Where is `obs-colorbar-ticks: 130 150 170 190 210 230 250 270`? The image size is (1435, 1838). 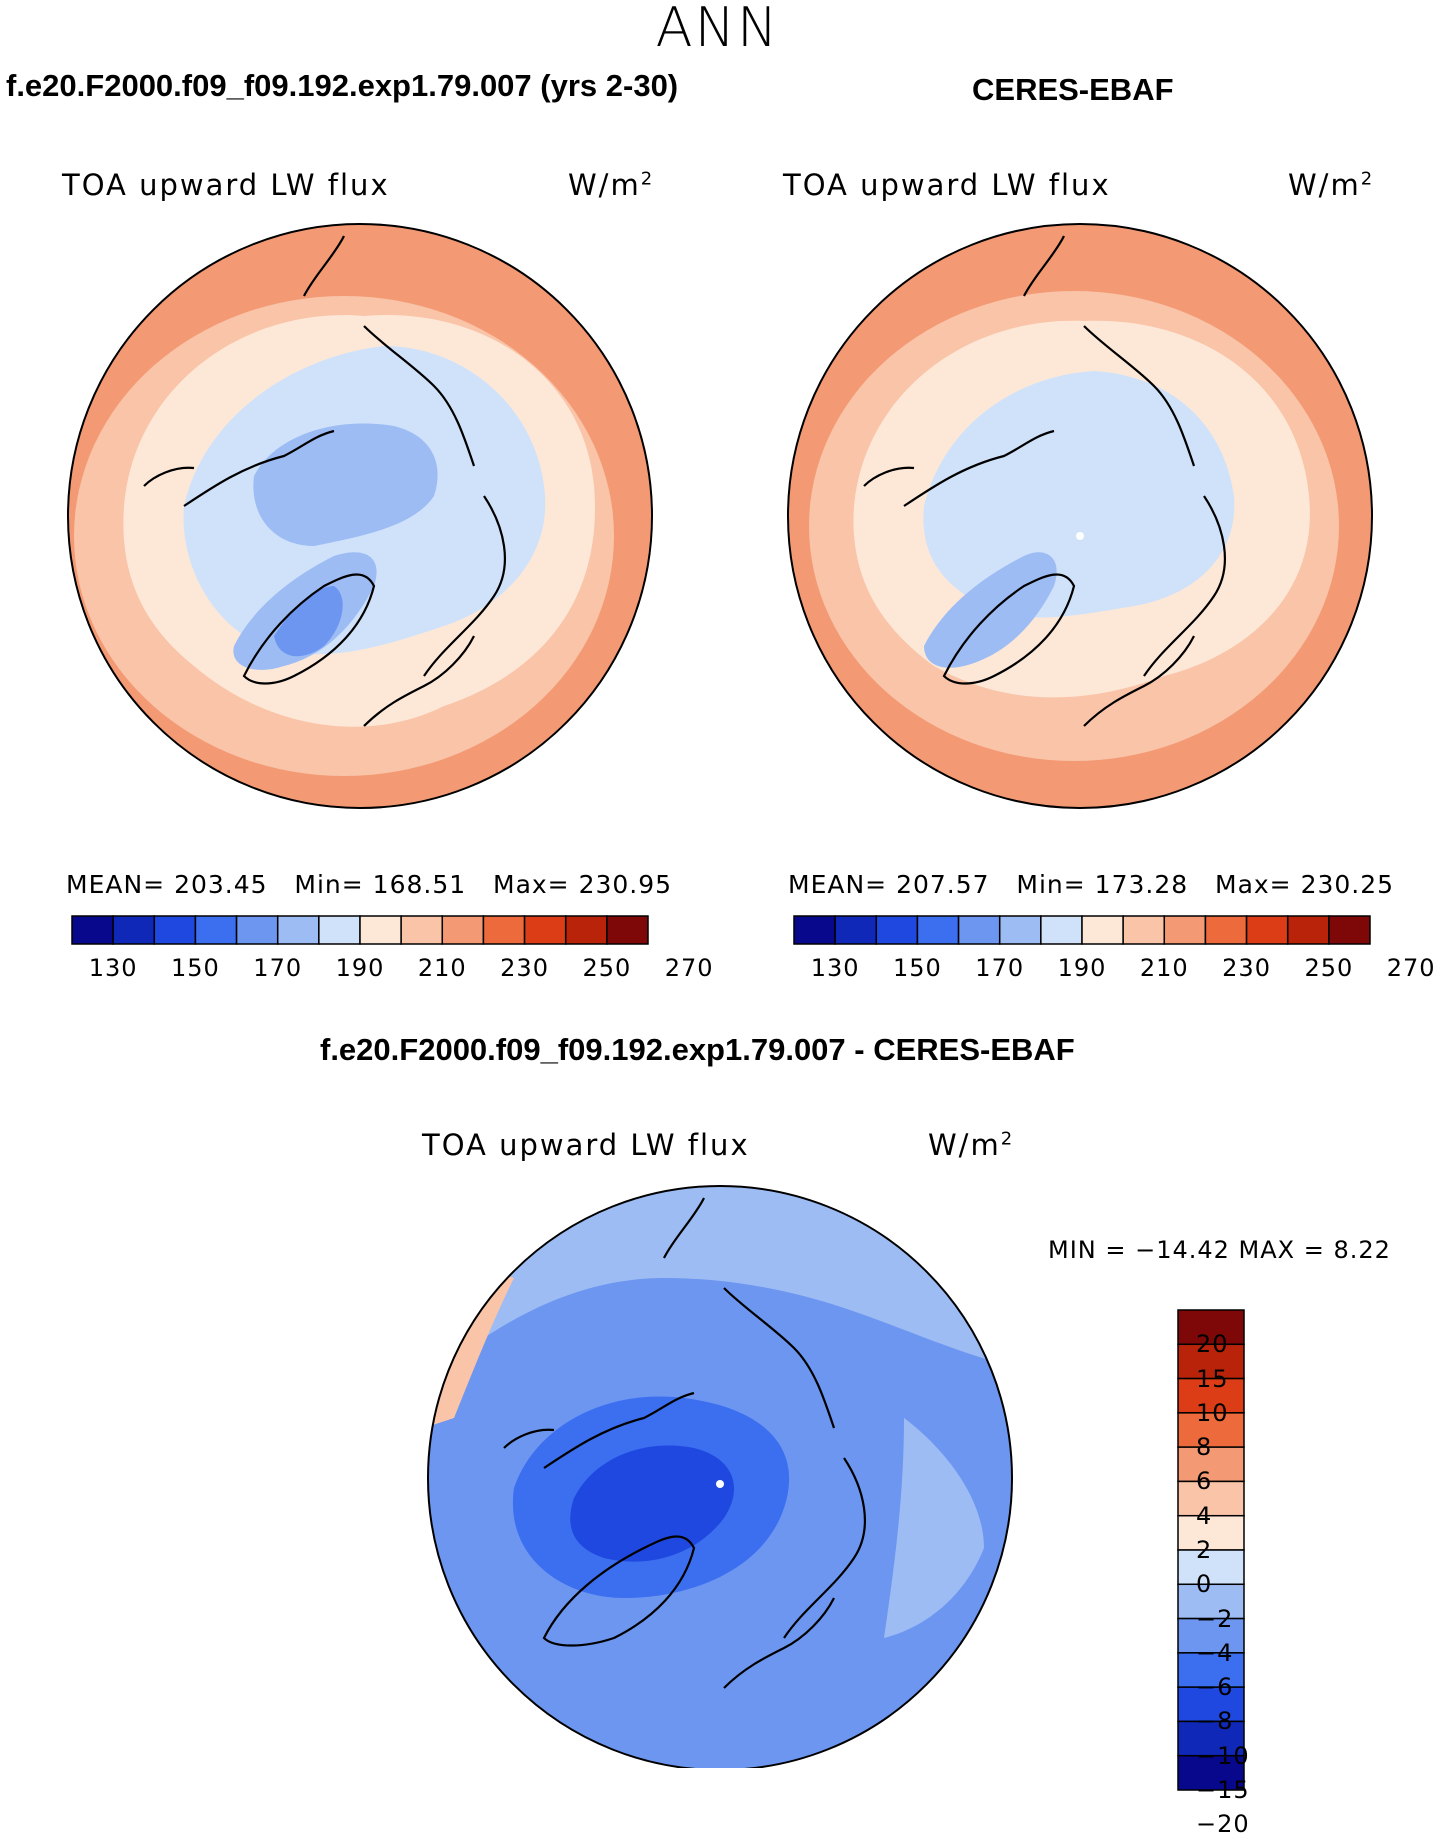
obs-colorbar-ticks: 130 150 170 190 210 230 250 270 is located at coordinates (717, 971).